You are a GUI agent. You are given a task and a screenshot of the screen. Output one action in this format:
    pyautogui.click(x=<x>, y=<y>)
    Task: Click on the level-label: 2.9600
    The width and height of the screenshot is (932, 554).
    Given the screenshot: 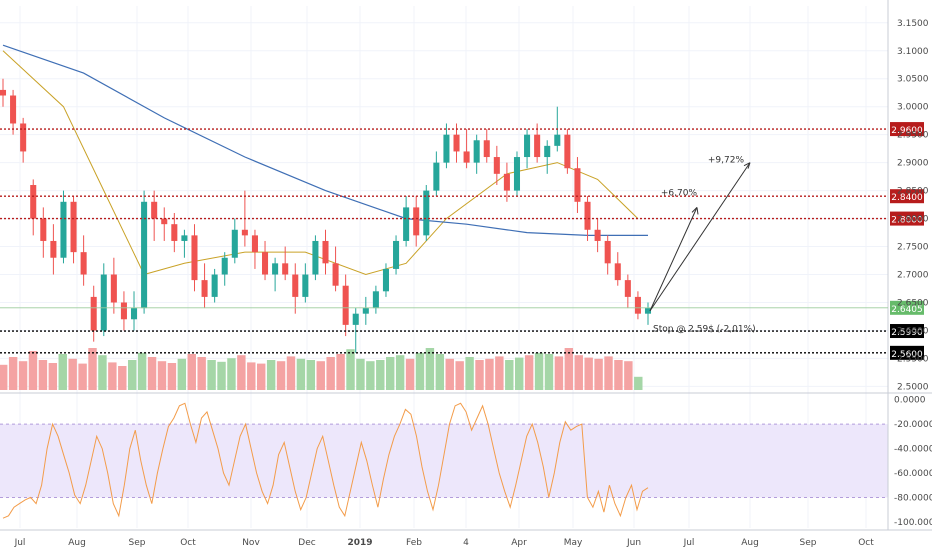 What is the action you would take?
    pyautogui.click(x=907, y=131)
    